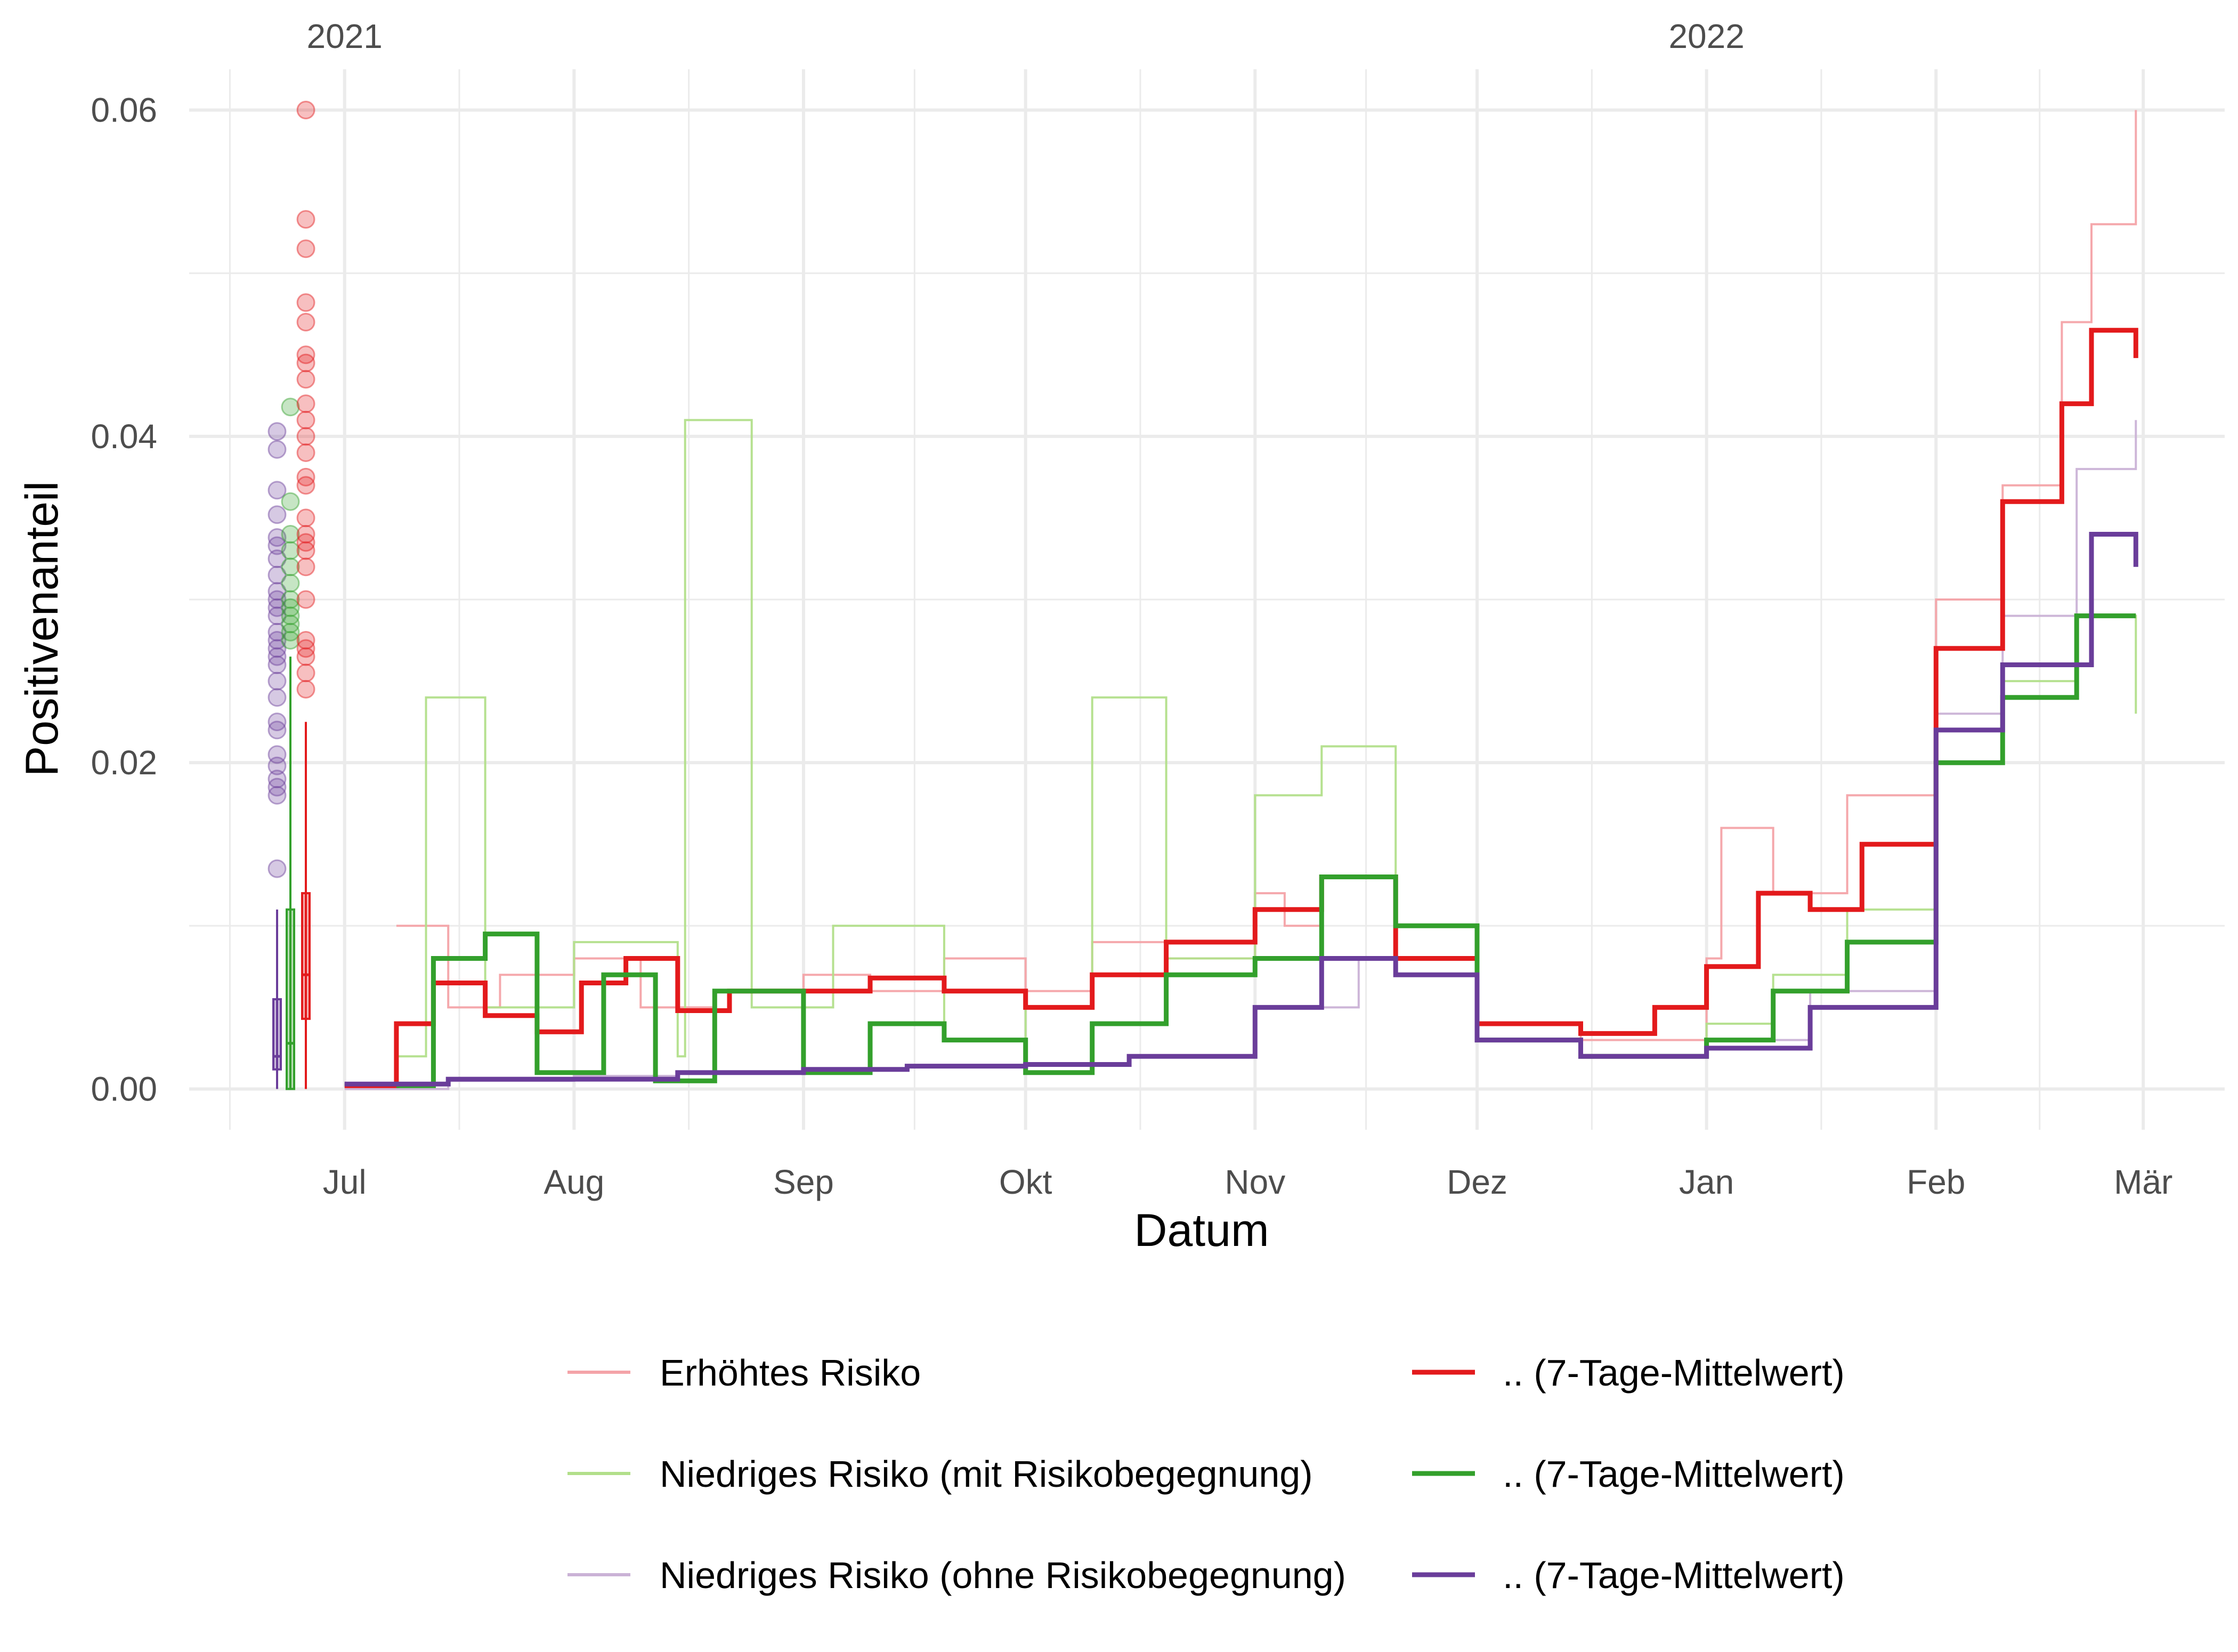 The image size is (2238, 1652). What do you see at coordinates (124, 437) in the screenshot?
I see `y-tick-label: 0.04` at bounding box center [124, 437].